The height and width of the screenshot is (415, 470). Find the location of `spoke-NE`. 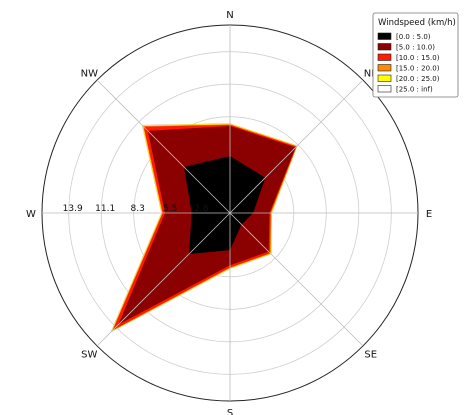

spoke-NE is located at coordinates (296, 146).